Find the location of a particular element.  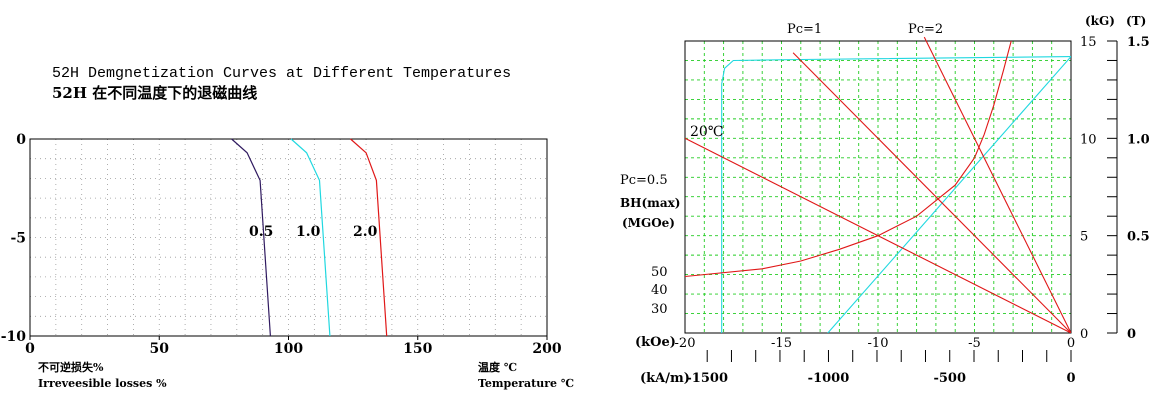

left-series is located at coordinates (309, 237).